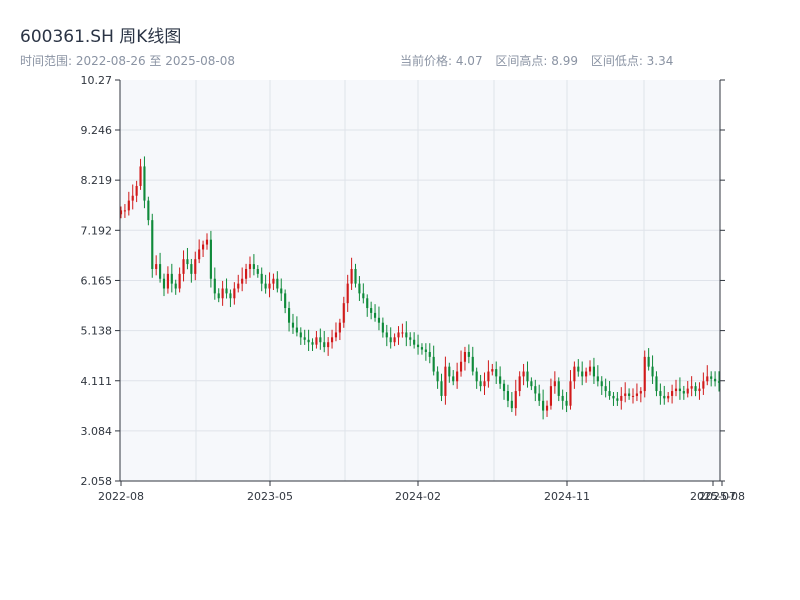 Image resolution: width=800 pixels, height=600 pixels. Describe the element at coordinates (97, 180) in the screenshot. I see `y-tick-label: 8.219` at that location.